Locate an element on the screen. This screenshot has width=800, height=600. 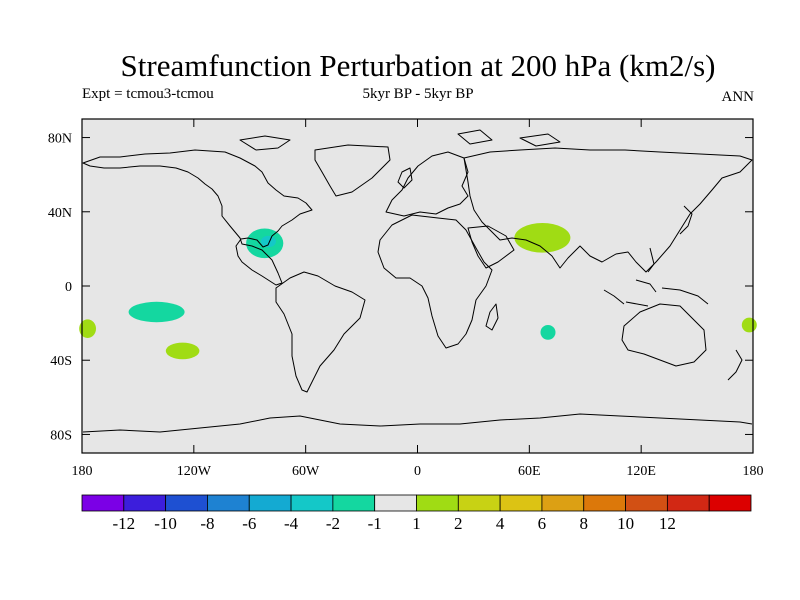
anomaly-region-gulf-of-mexico-inner is located at coordinates (268, 241).